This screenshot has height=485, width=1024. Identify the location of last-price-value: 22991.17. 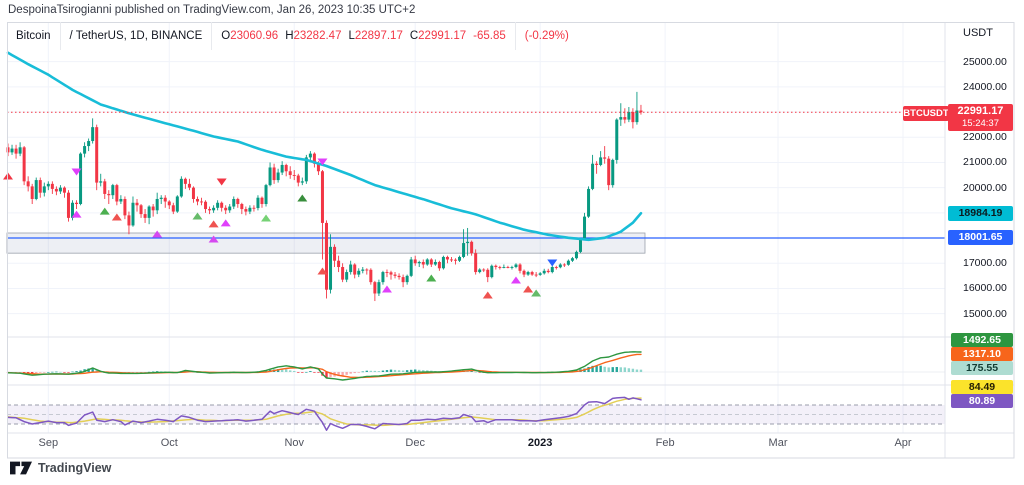
(980, 111).